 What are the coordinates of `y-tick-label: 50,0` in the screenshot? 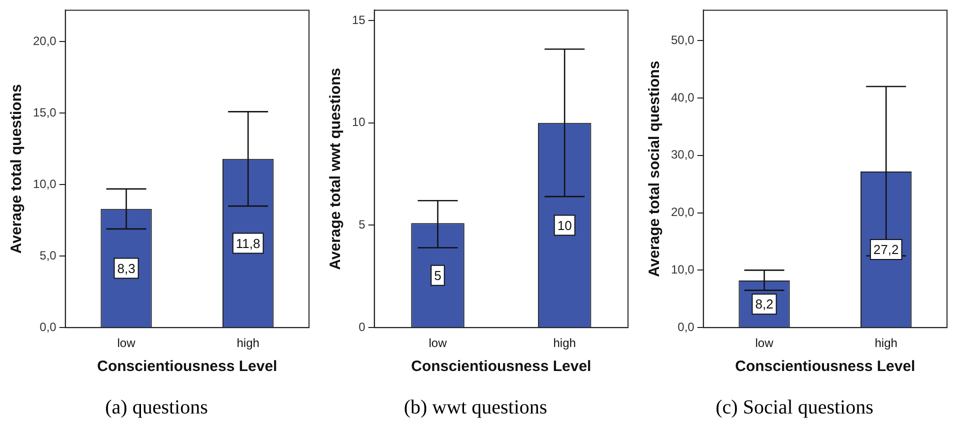 It's located at (682, 39).